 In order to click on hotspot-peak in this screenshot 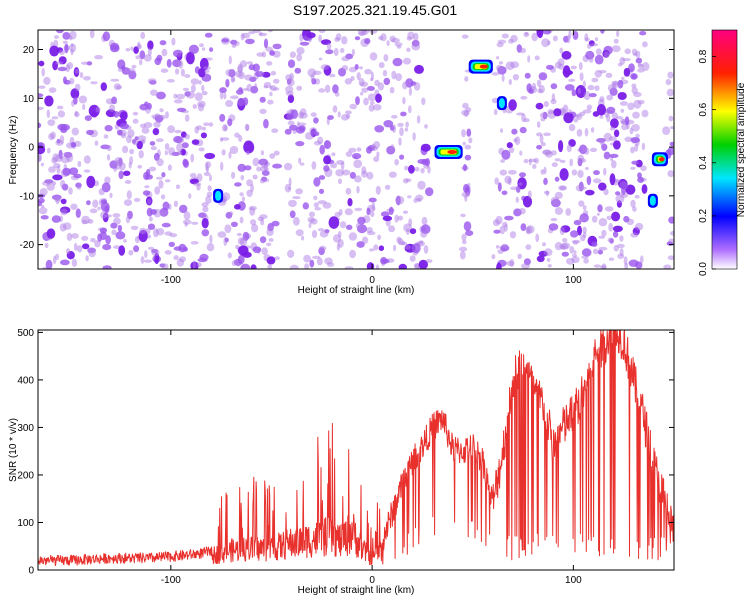, I will do `click(483, 66)`.